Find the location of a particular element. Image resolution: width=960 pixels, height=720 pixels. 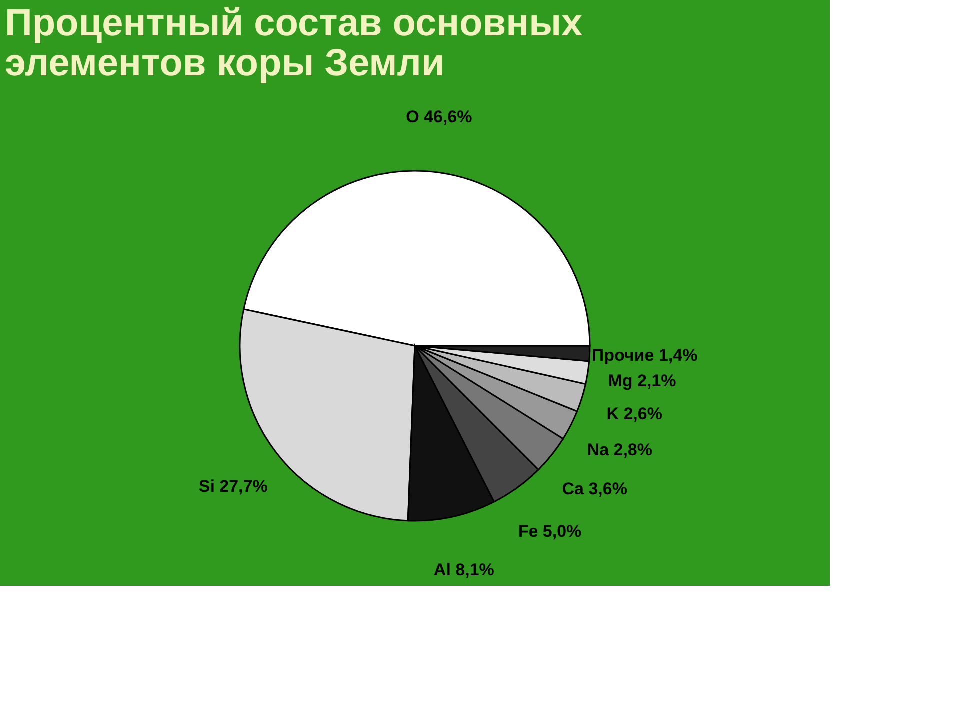

slice-label: Na 2,8% is located at coordinates (619, 450).